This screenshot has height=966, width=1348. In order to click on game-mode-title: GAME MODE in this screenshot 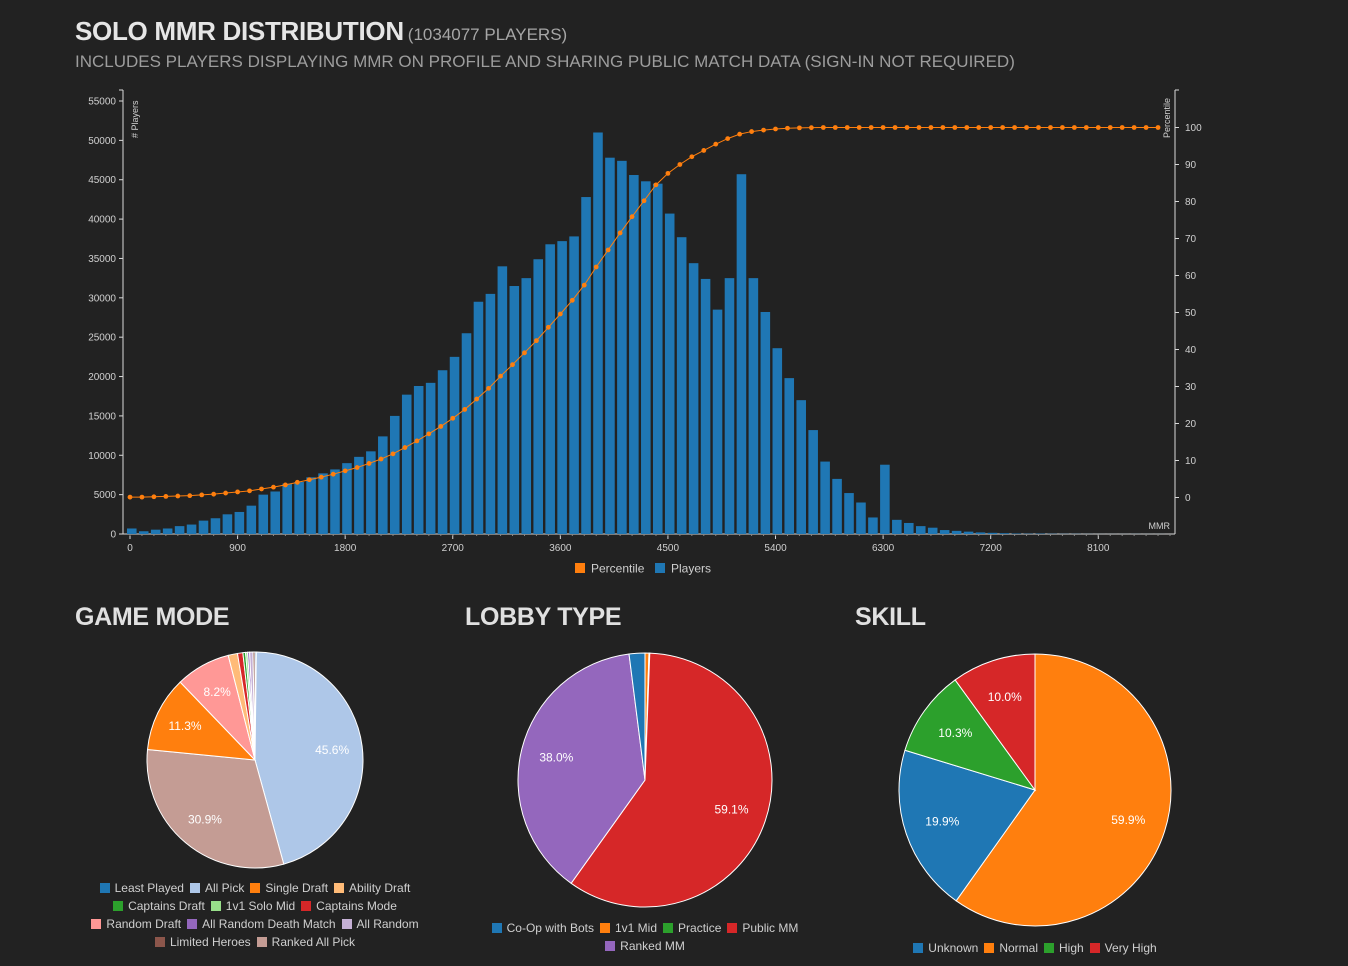, I will do `click(152, 617)`.